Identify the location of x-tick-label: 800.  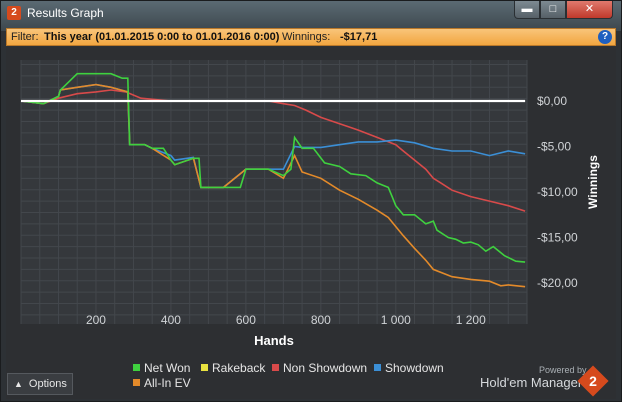
(321, 320).